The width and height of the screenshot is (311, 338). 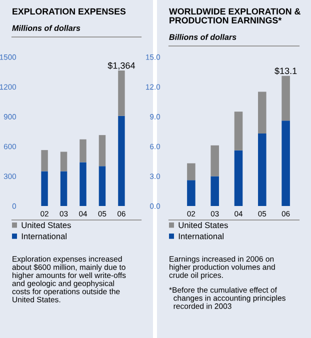 I want to click on chart-title: EXPLORATION EXPENSES, so click(x=69, y=11).